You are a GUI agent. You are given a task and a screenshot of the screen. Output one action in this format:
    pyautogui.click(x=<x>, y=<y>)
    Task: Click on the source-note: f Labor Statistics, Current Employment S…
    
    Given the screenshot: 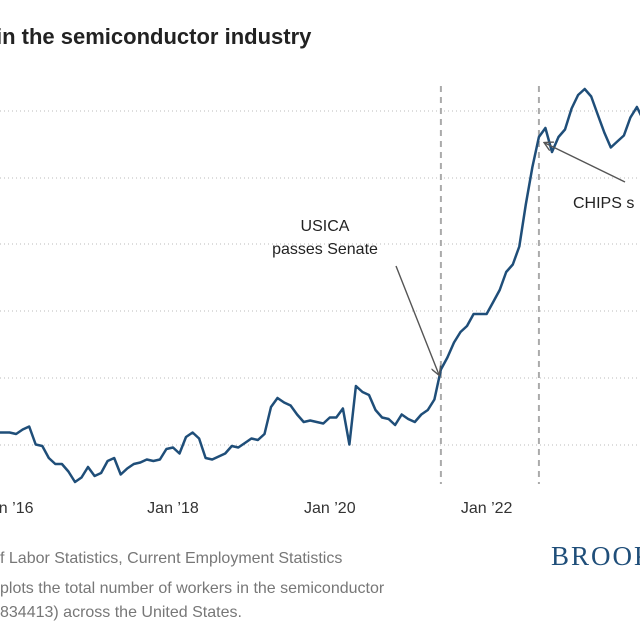 What is the action you would take?
    pyautogui.click(x=171, y=558)
    